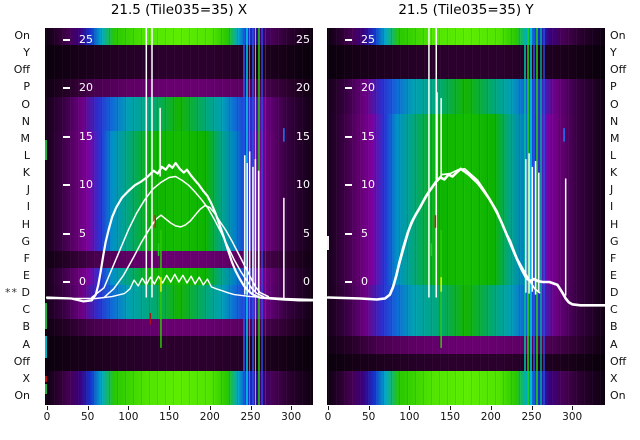 This screenshot has height=440, width=640. What do you see at coordinates (25, 121) in the screenshot?
I see `row-label-left-n-5: N` at bounding box center [25, 121].